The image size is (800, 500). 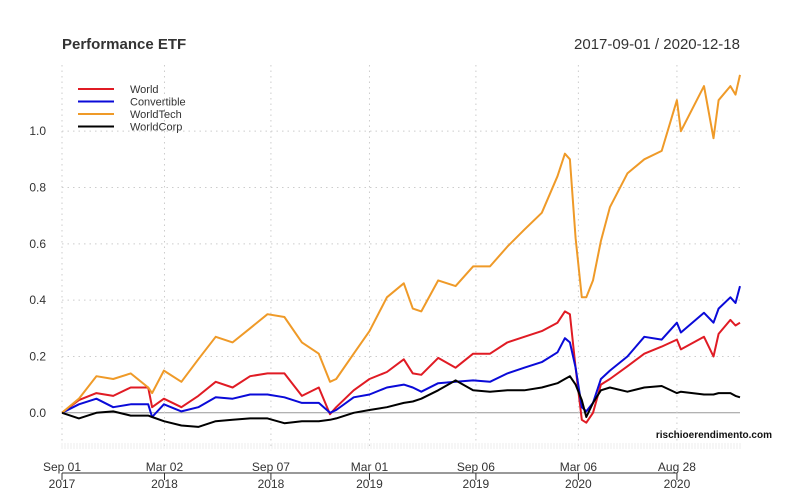 What do you see at coordinates (401, 401) in the screenshot?
I see `series-line-worldcorp` at bounding box center [401, 401].